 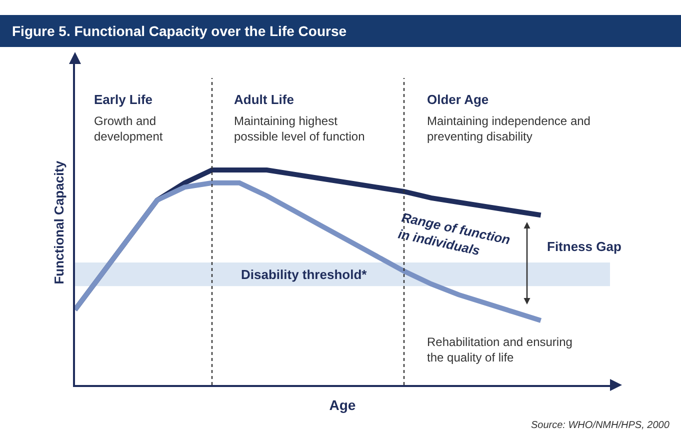 What do you see at coordinates (58, 222) in the screenshot?
I see `y-axis-title: Functional Capacity` at bounding box center [58, 222].